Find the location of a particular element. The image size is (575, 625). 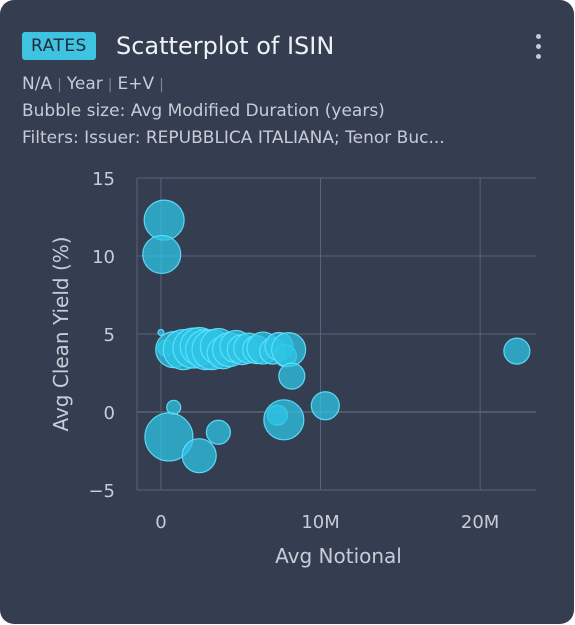

card-header: RATES Scatterplot of ISIN is located at coordinates (288, 47).